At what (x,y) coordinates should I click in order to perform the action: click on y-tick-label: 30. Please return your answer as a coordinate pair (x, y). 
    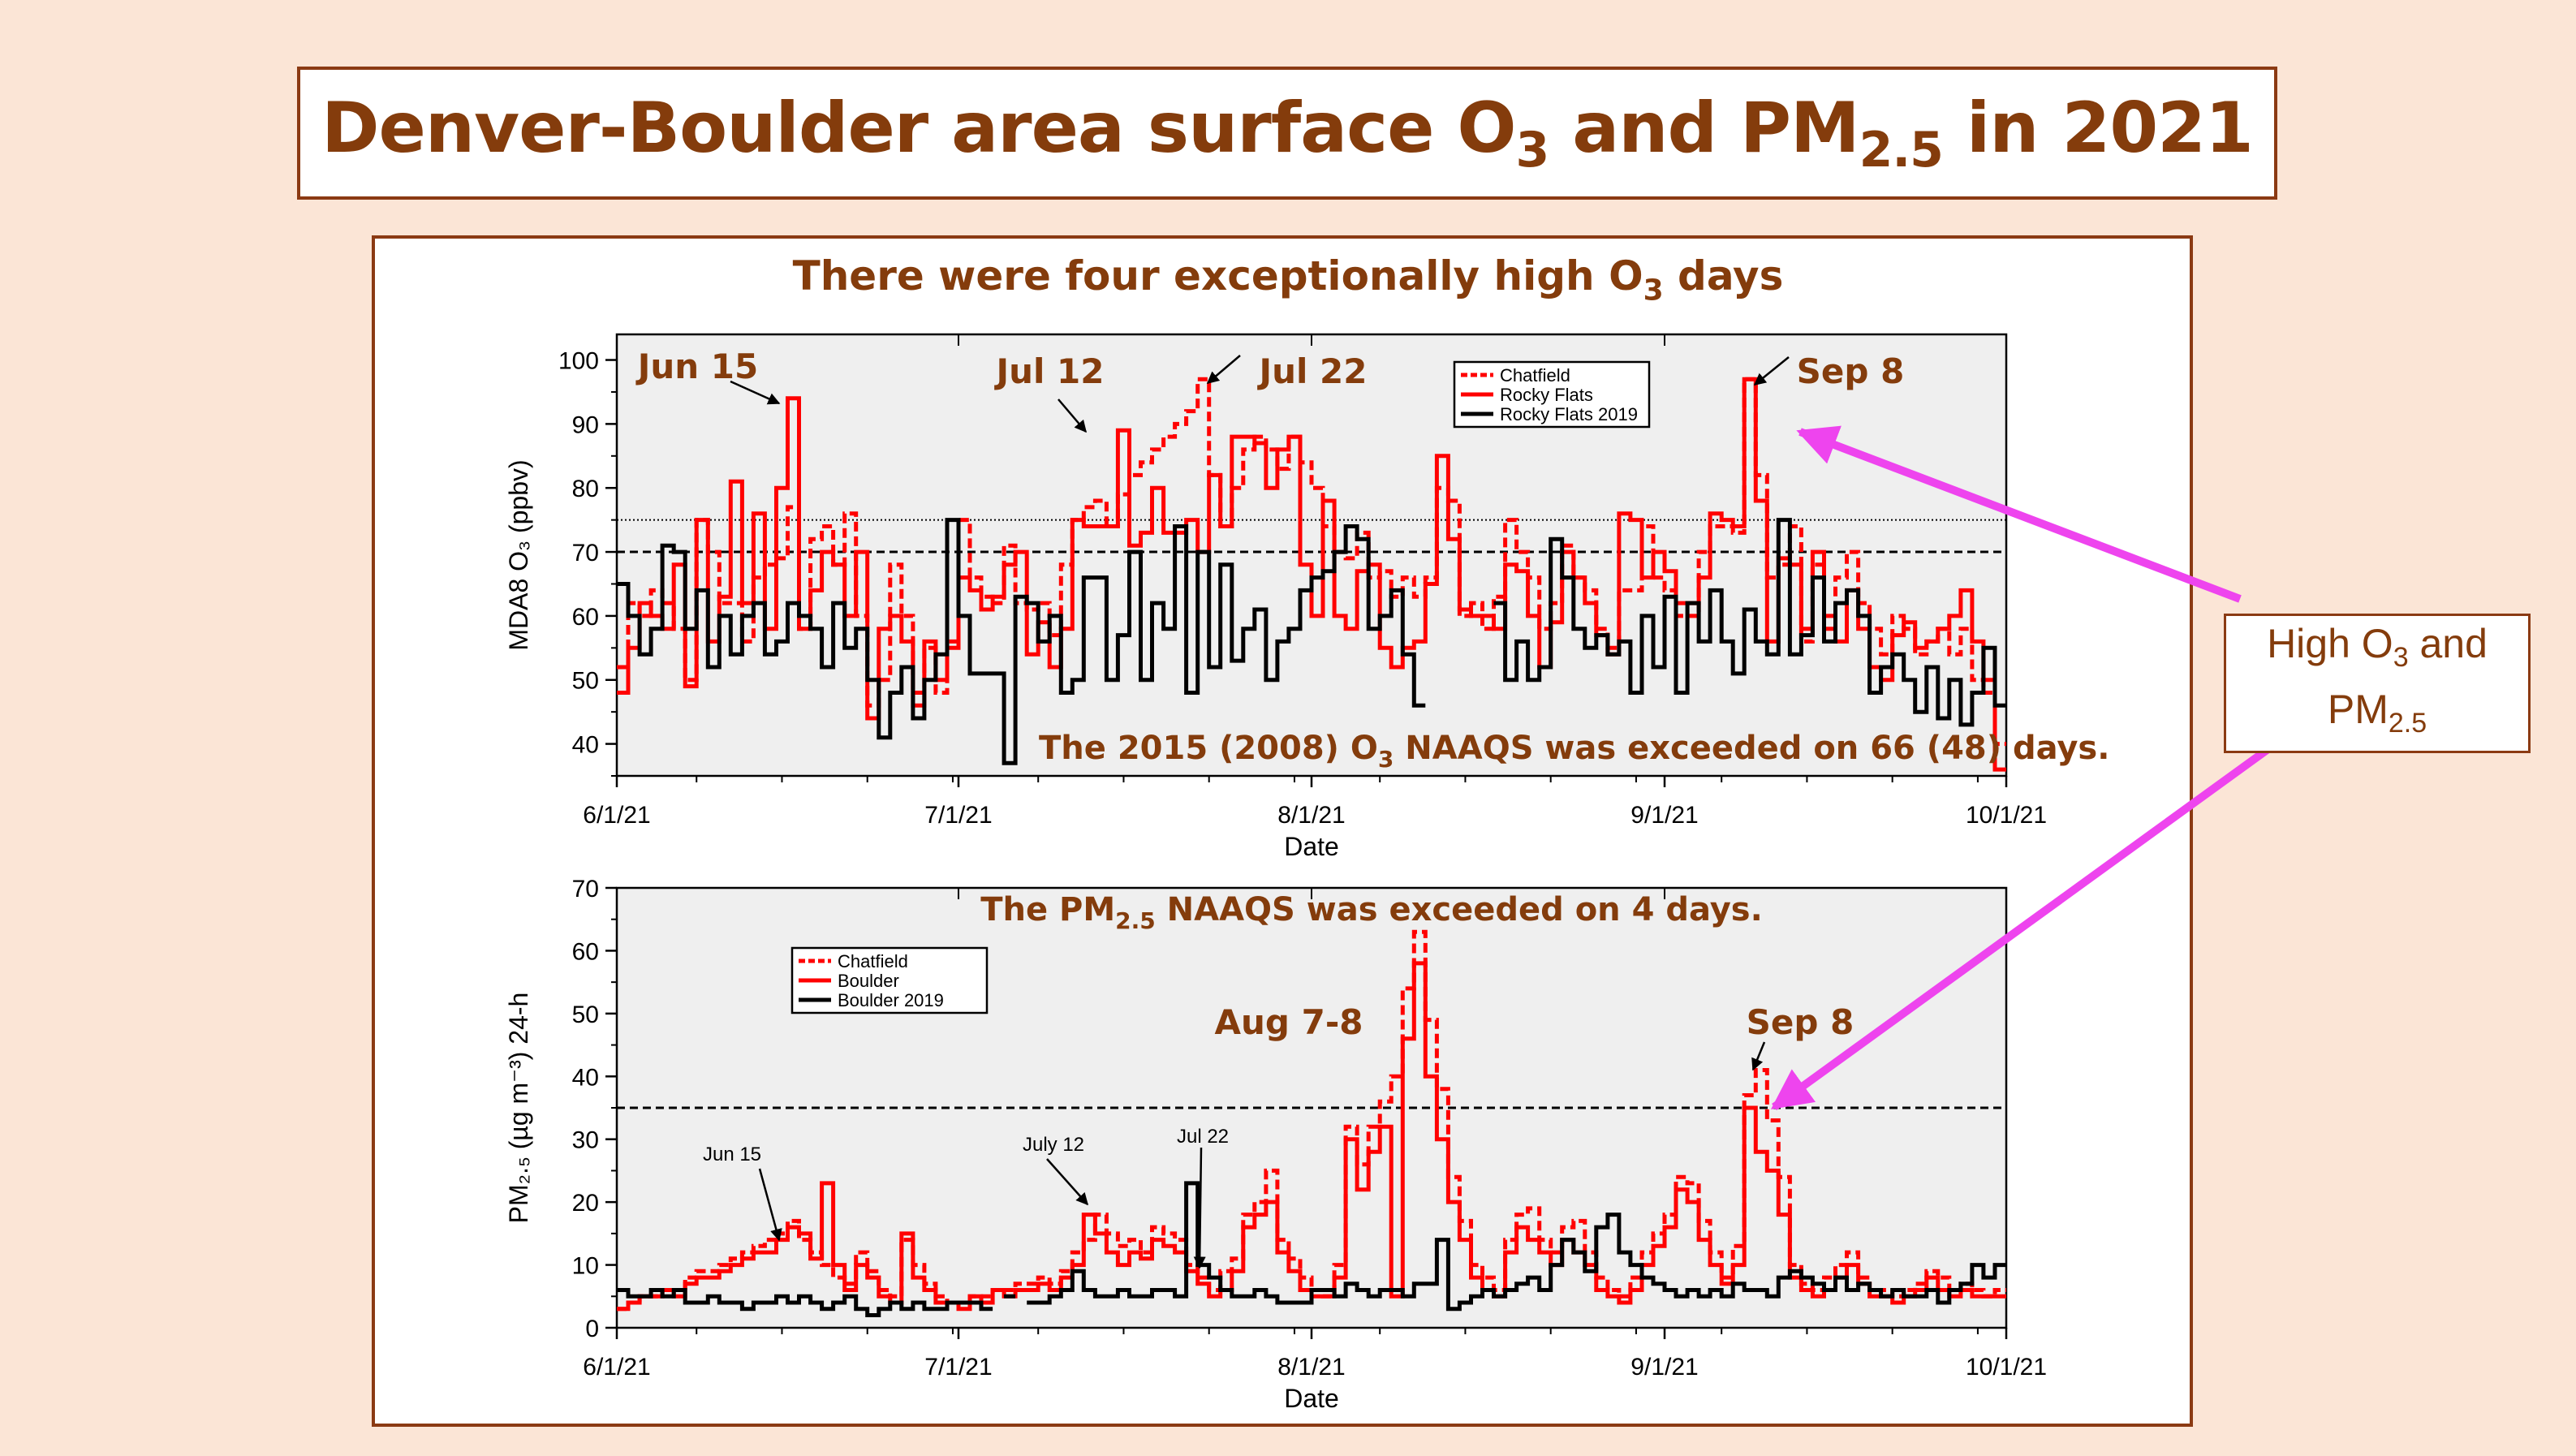
    Looking at the image, I should click on (586, 1141).